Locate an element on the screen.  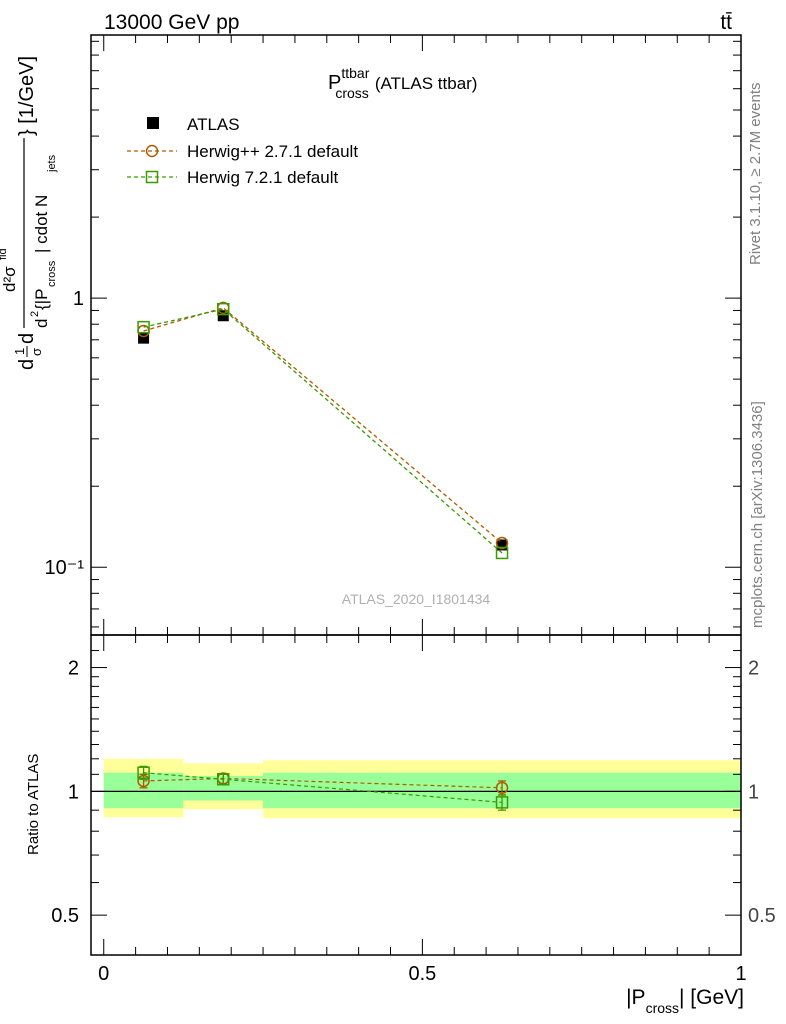
legend-herwigpp-marker is located at coordinates (152, 151).